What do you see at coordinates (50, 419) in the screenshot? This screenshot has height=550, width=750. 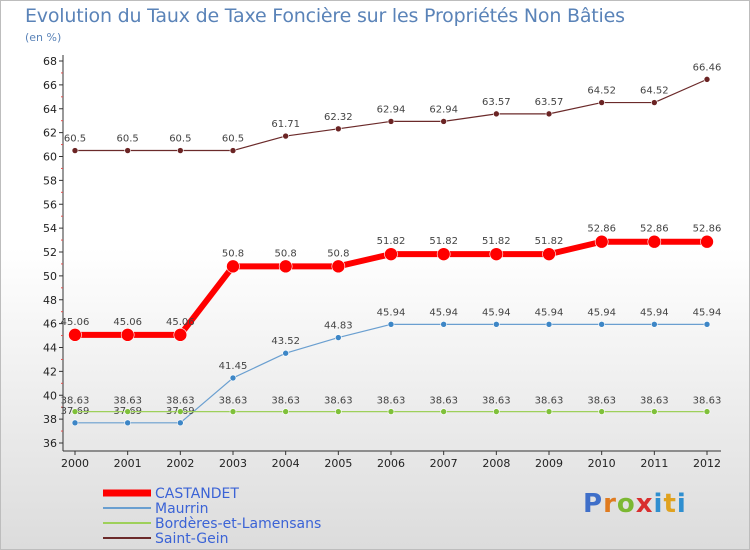 I see `y-tick-label: 38` at bounding box center [50, 419].